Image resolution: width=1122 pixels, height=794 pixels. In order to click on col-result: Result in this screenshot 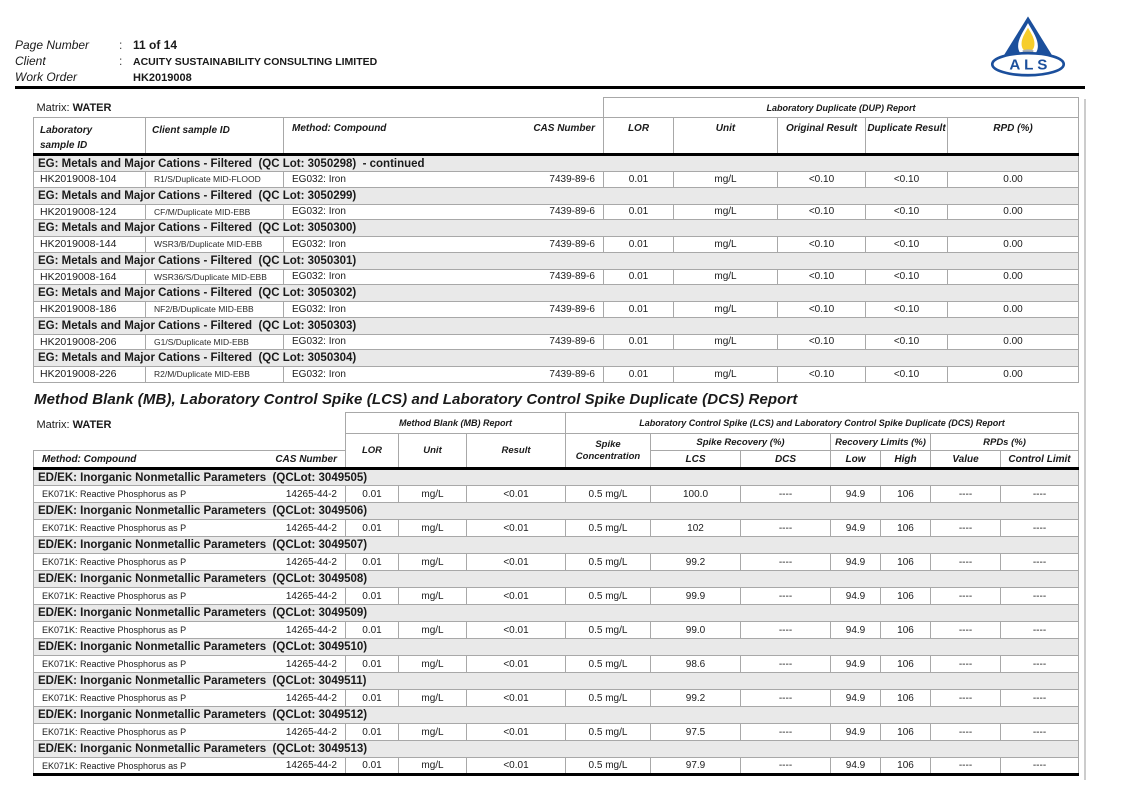, I will do `click(516, 451)`.